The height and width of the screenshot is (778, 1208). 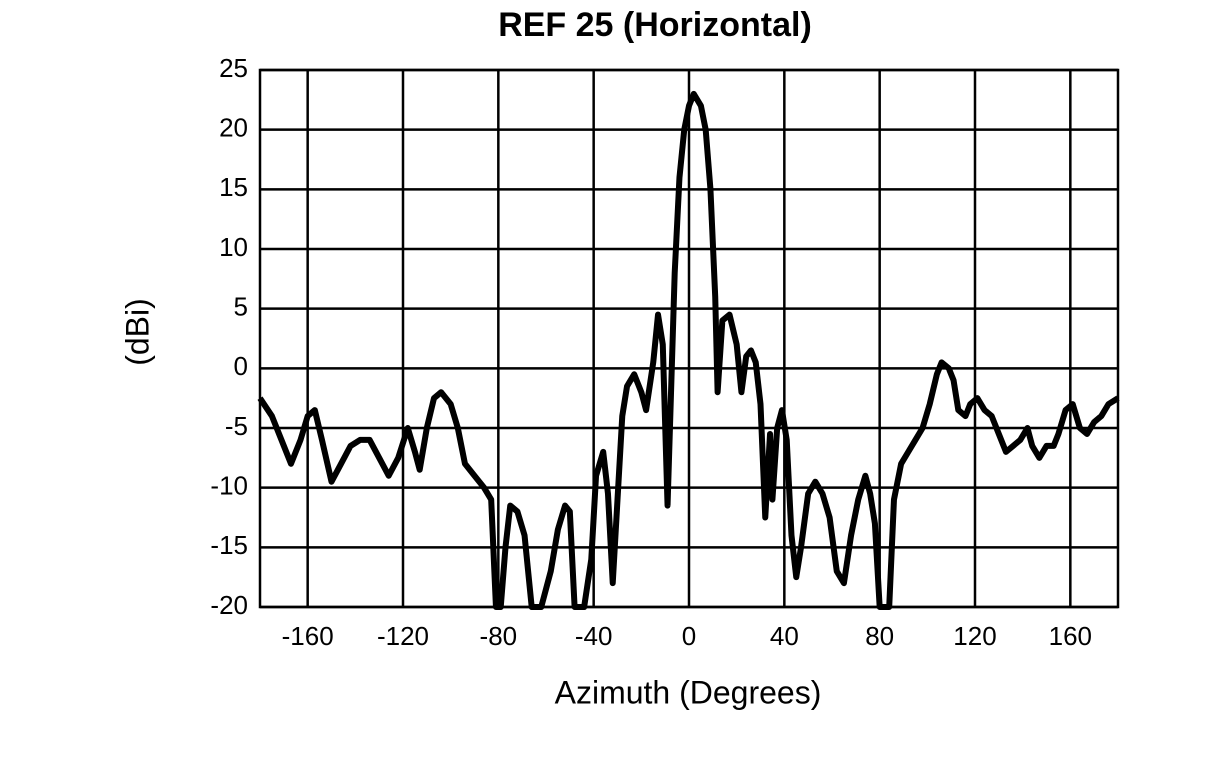 What do you see at coordinates (688, 692) in the screenshot?
I see `x-axis-label: Azimuth (Degrees)` at bounding box center [688, 692].